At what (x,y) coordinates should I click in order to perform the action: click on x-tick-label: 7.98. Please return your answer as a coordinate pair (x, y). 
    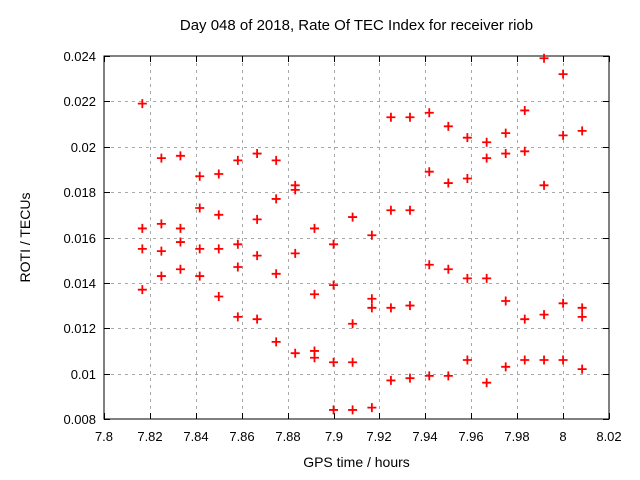
    Looking at the image, I should click on (516, 436).